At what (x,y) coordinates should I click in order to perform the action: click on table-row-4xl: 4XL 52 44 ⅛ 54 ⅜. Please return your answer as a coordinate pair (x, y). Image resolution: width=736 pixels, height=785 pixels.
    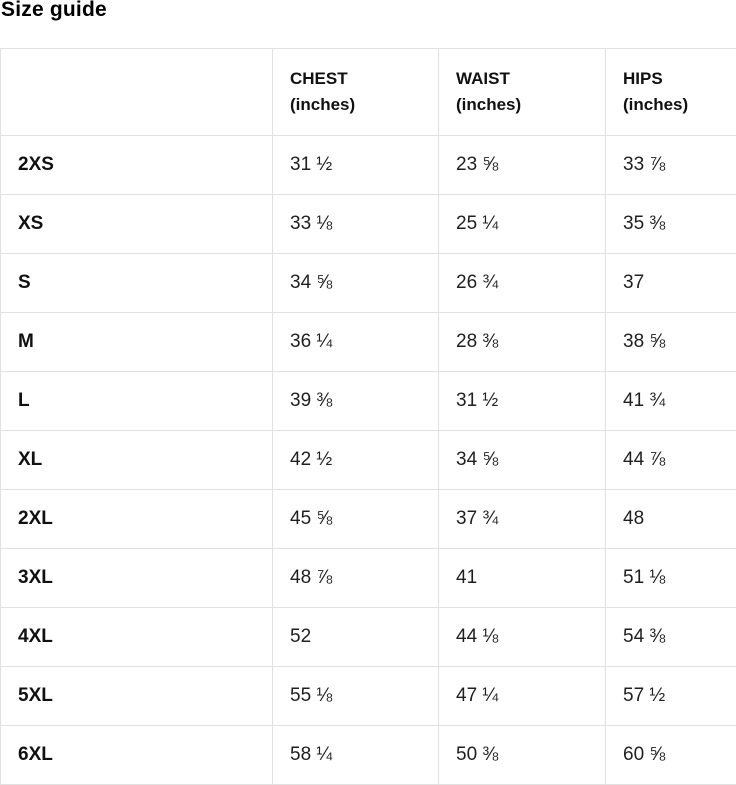
    Looking at the image, I should click on (368, 637).